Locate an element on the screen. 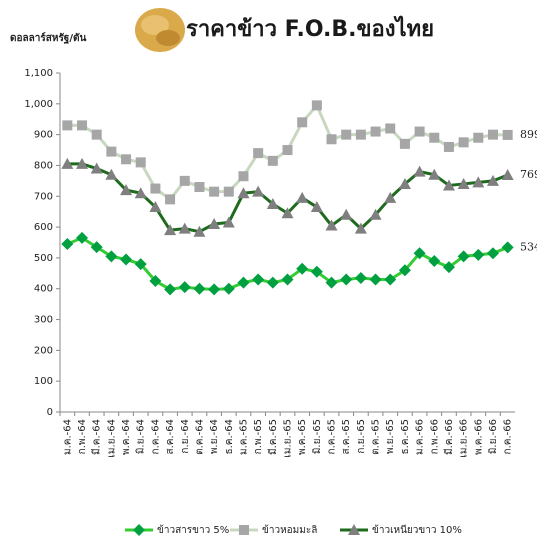 The width and height of the screenshot is (537, 540). legend-label: ข้าวเหนียวขาว 10% is located at coordinates (417, 530).